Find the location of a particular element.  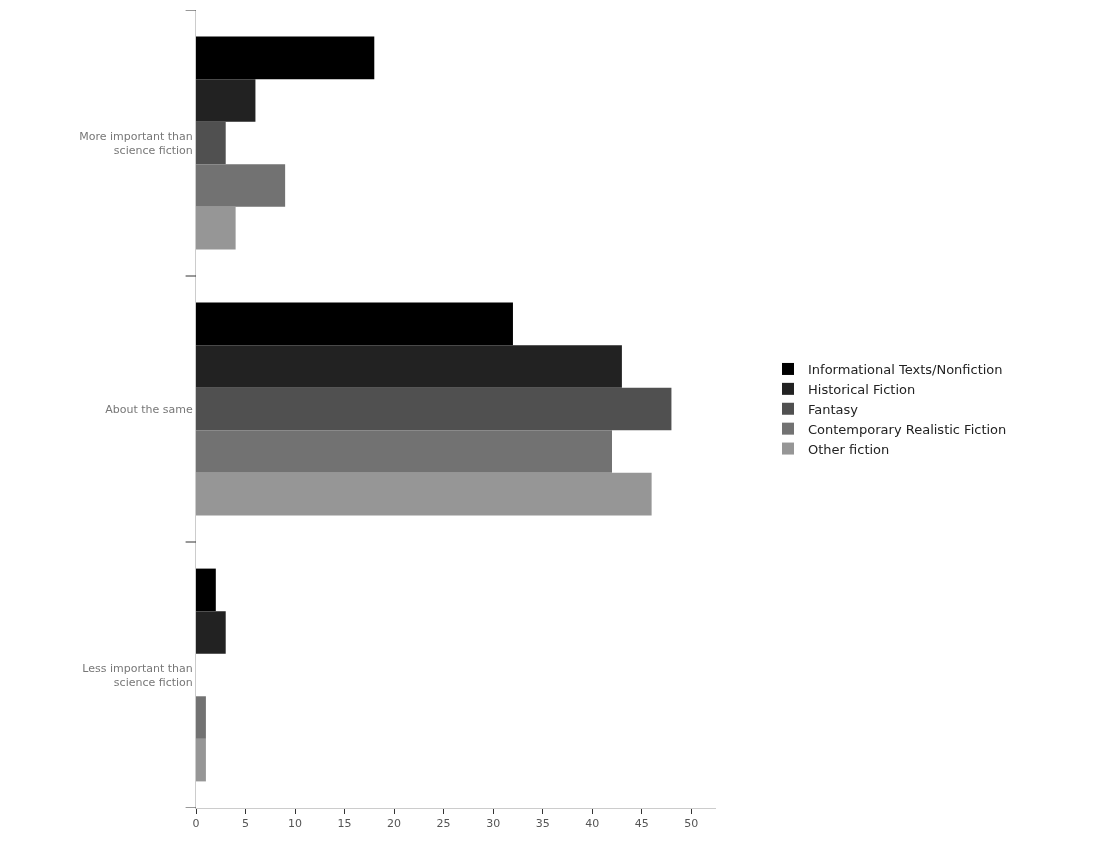

x-tick-label: 25 is located at coordinates (443, 824).